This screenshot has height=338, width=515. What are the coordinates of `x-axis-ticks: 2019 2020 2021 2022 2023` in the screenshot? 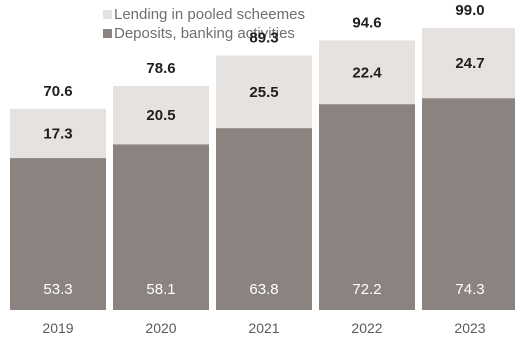 It's located at (263, 328).